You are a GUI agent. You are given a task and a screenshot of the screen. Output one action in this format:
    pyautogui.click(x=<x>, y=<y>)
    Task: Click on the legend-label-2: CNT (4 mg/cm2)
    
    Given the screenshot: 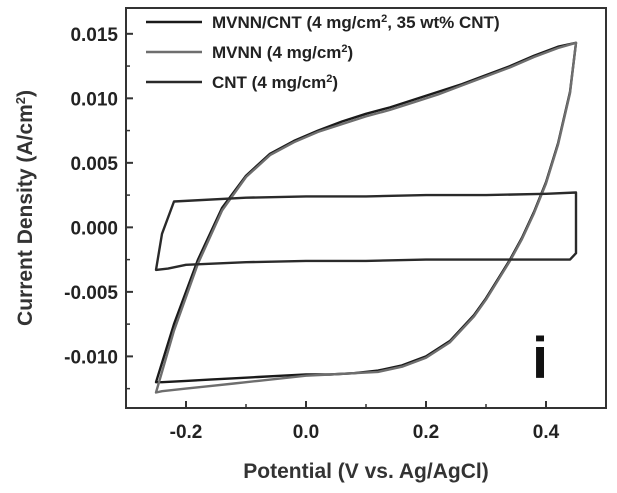 What is the action you would take?
    pyautogui.click(x=275, y=82)
    